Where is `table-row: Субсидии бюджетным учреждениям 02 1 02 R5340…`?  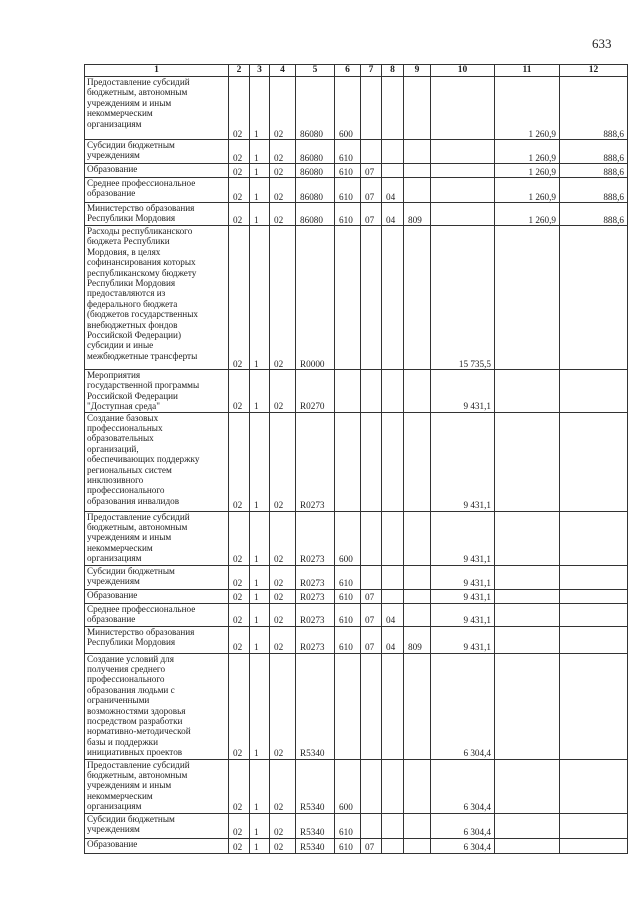 table-row: Субсидии бюджетным учреждениям 02 1 02 R5340… is located at coordinates (356, 825).